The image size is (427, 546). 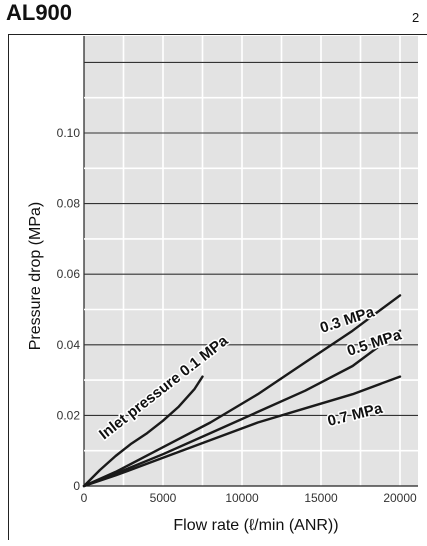 What do you see at coordinates (242, 498) in the screenshot?
I see `x-tick-label: 10000` at bounding box center [242, 498].